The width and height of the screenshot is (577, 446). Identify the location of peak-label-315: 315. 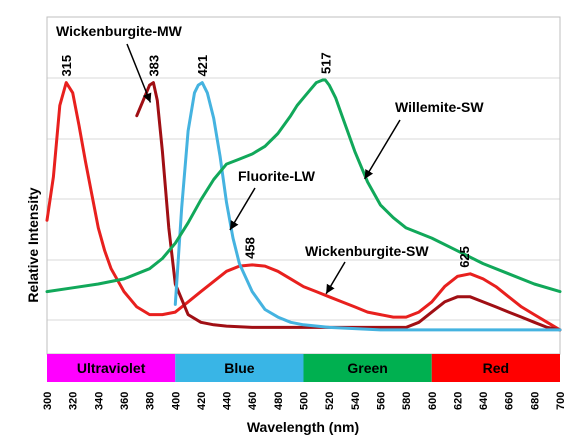
(66, 66).